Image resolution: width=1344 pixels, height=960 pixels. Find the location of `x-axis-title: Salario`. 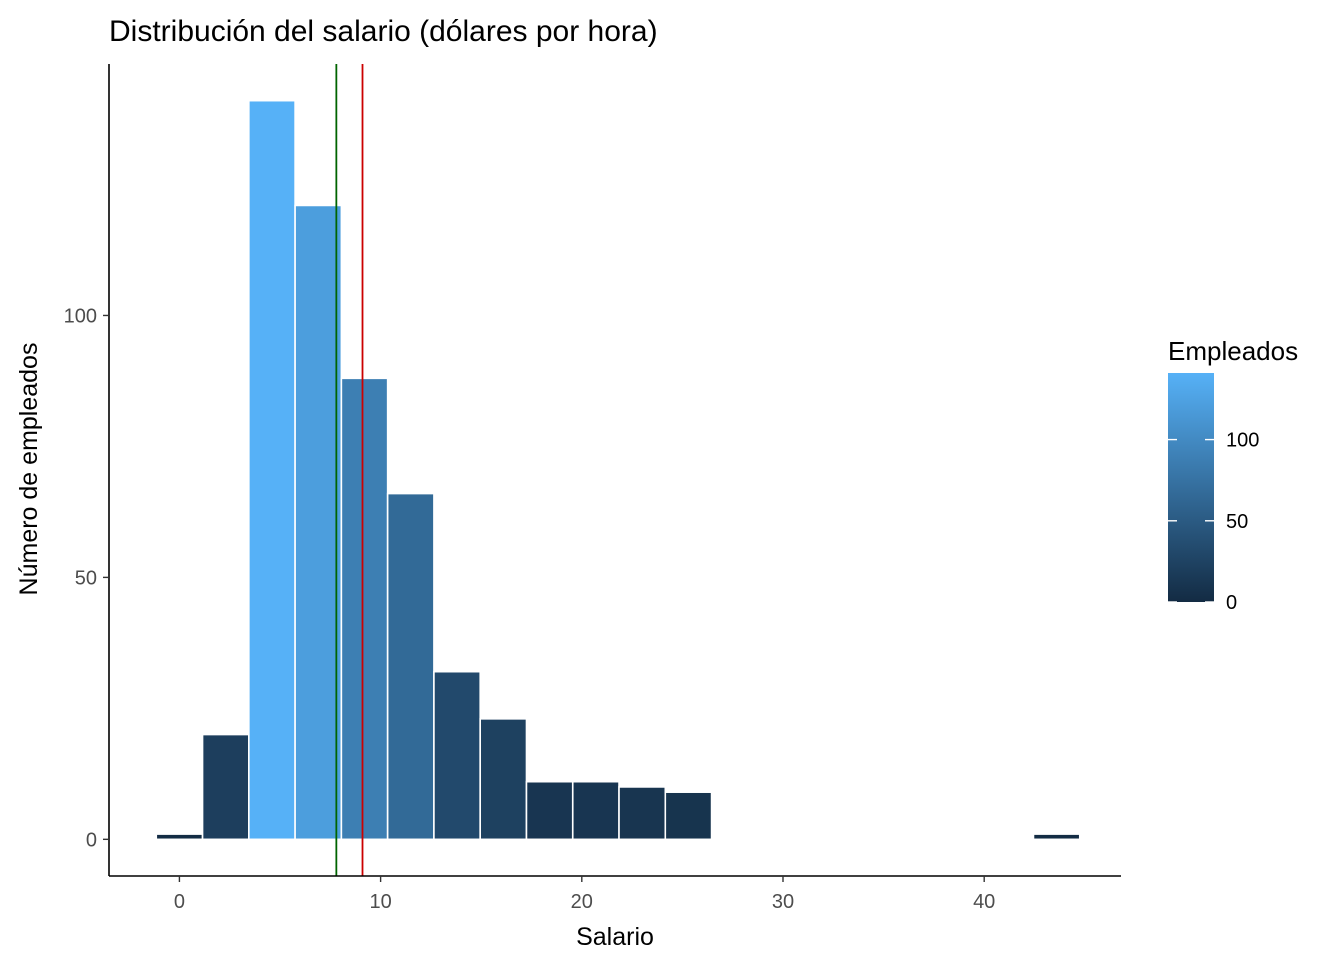

x-axis-title: Salario is located at coordinates (615, 937).